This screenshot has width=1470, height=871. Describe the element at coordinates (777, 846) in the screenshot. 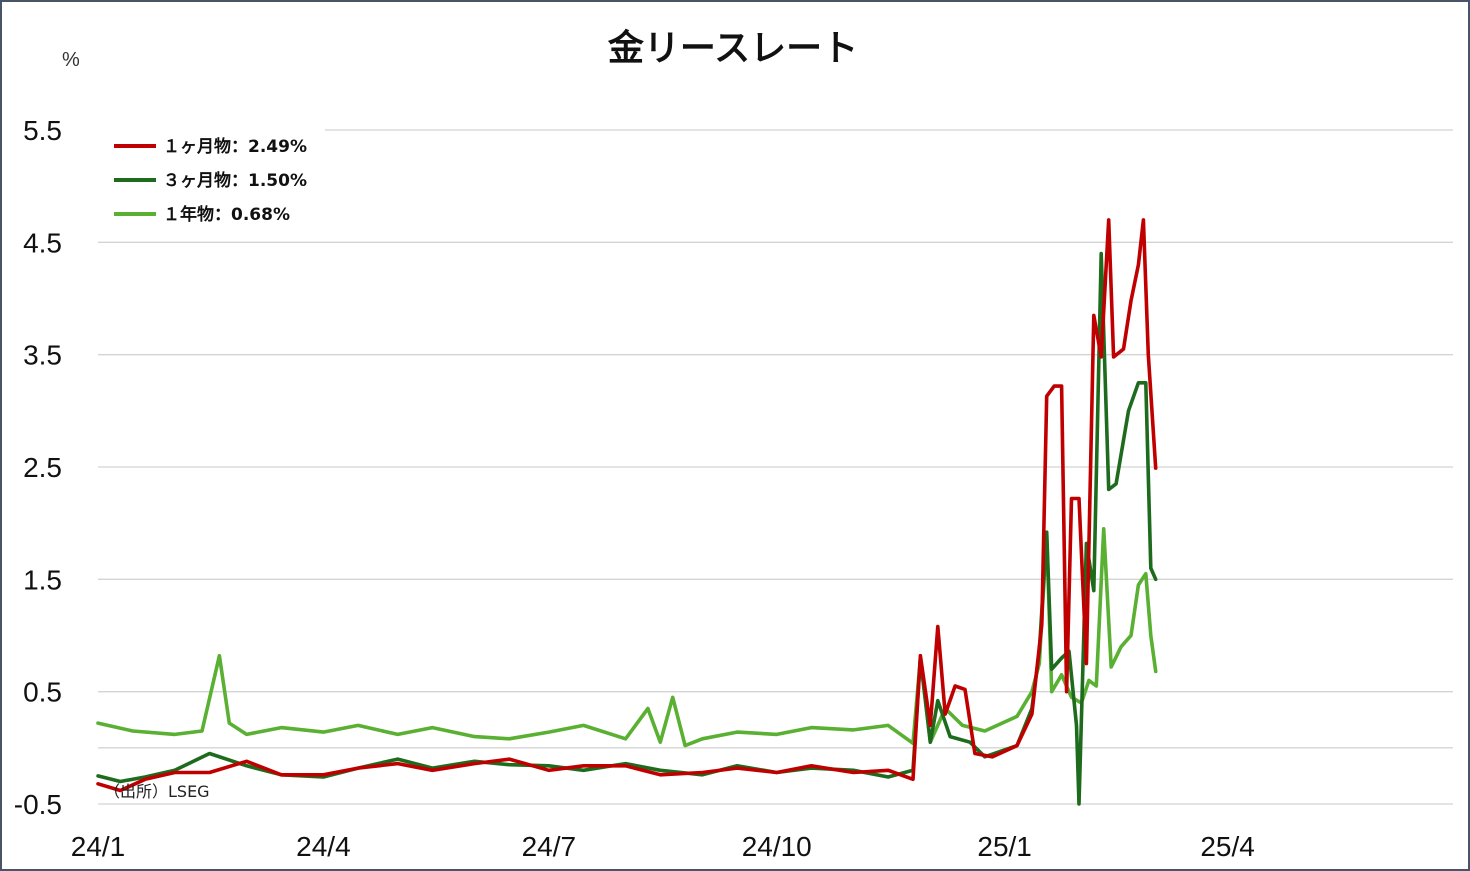

I see `x-tick-label: 24/10` at that location.